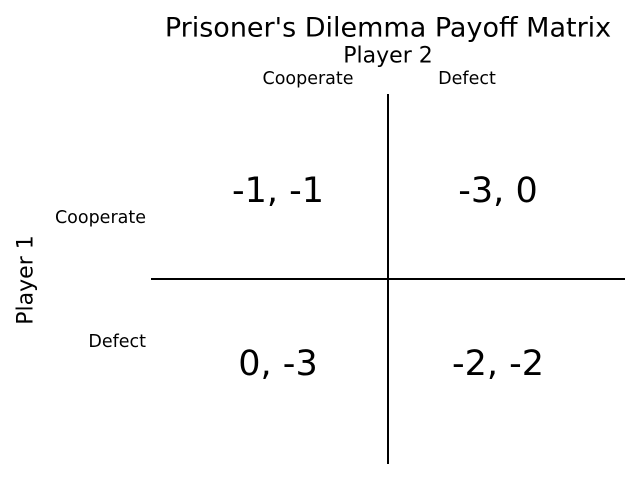 The height and width of the screenshot is (480, 640). What do you see at coordinates (117, 342) in the screenshot?
I see `row-label-defect: Defect` at bounding box center [117, 342].